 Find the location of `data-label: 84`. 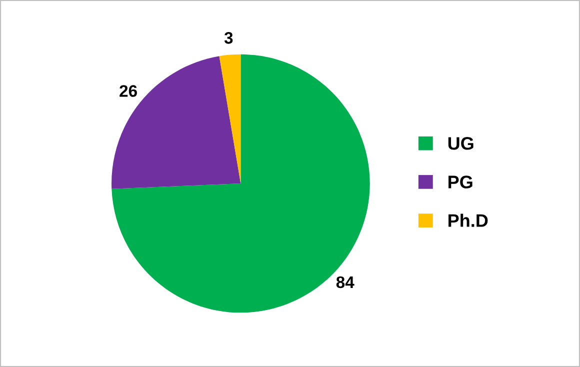

data-label: 84 is located at coordinates (345, 282).